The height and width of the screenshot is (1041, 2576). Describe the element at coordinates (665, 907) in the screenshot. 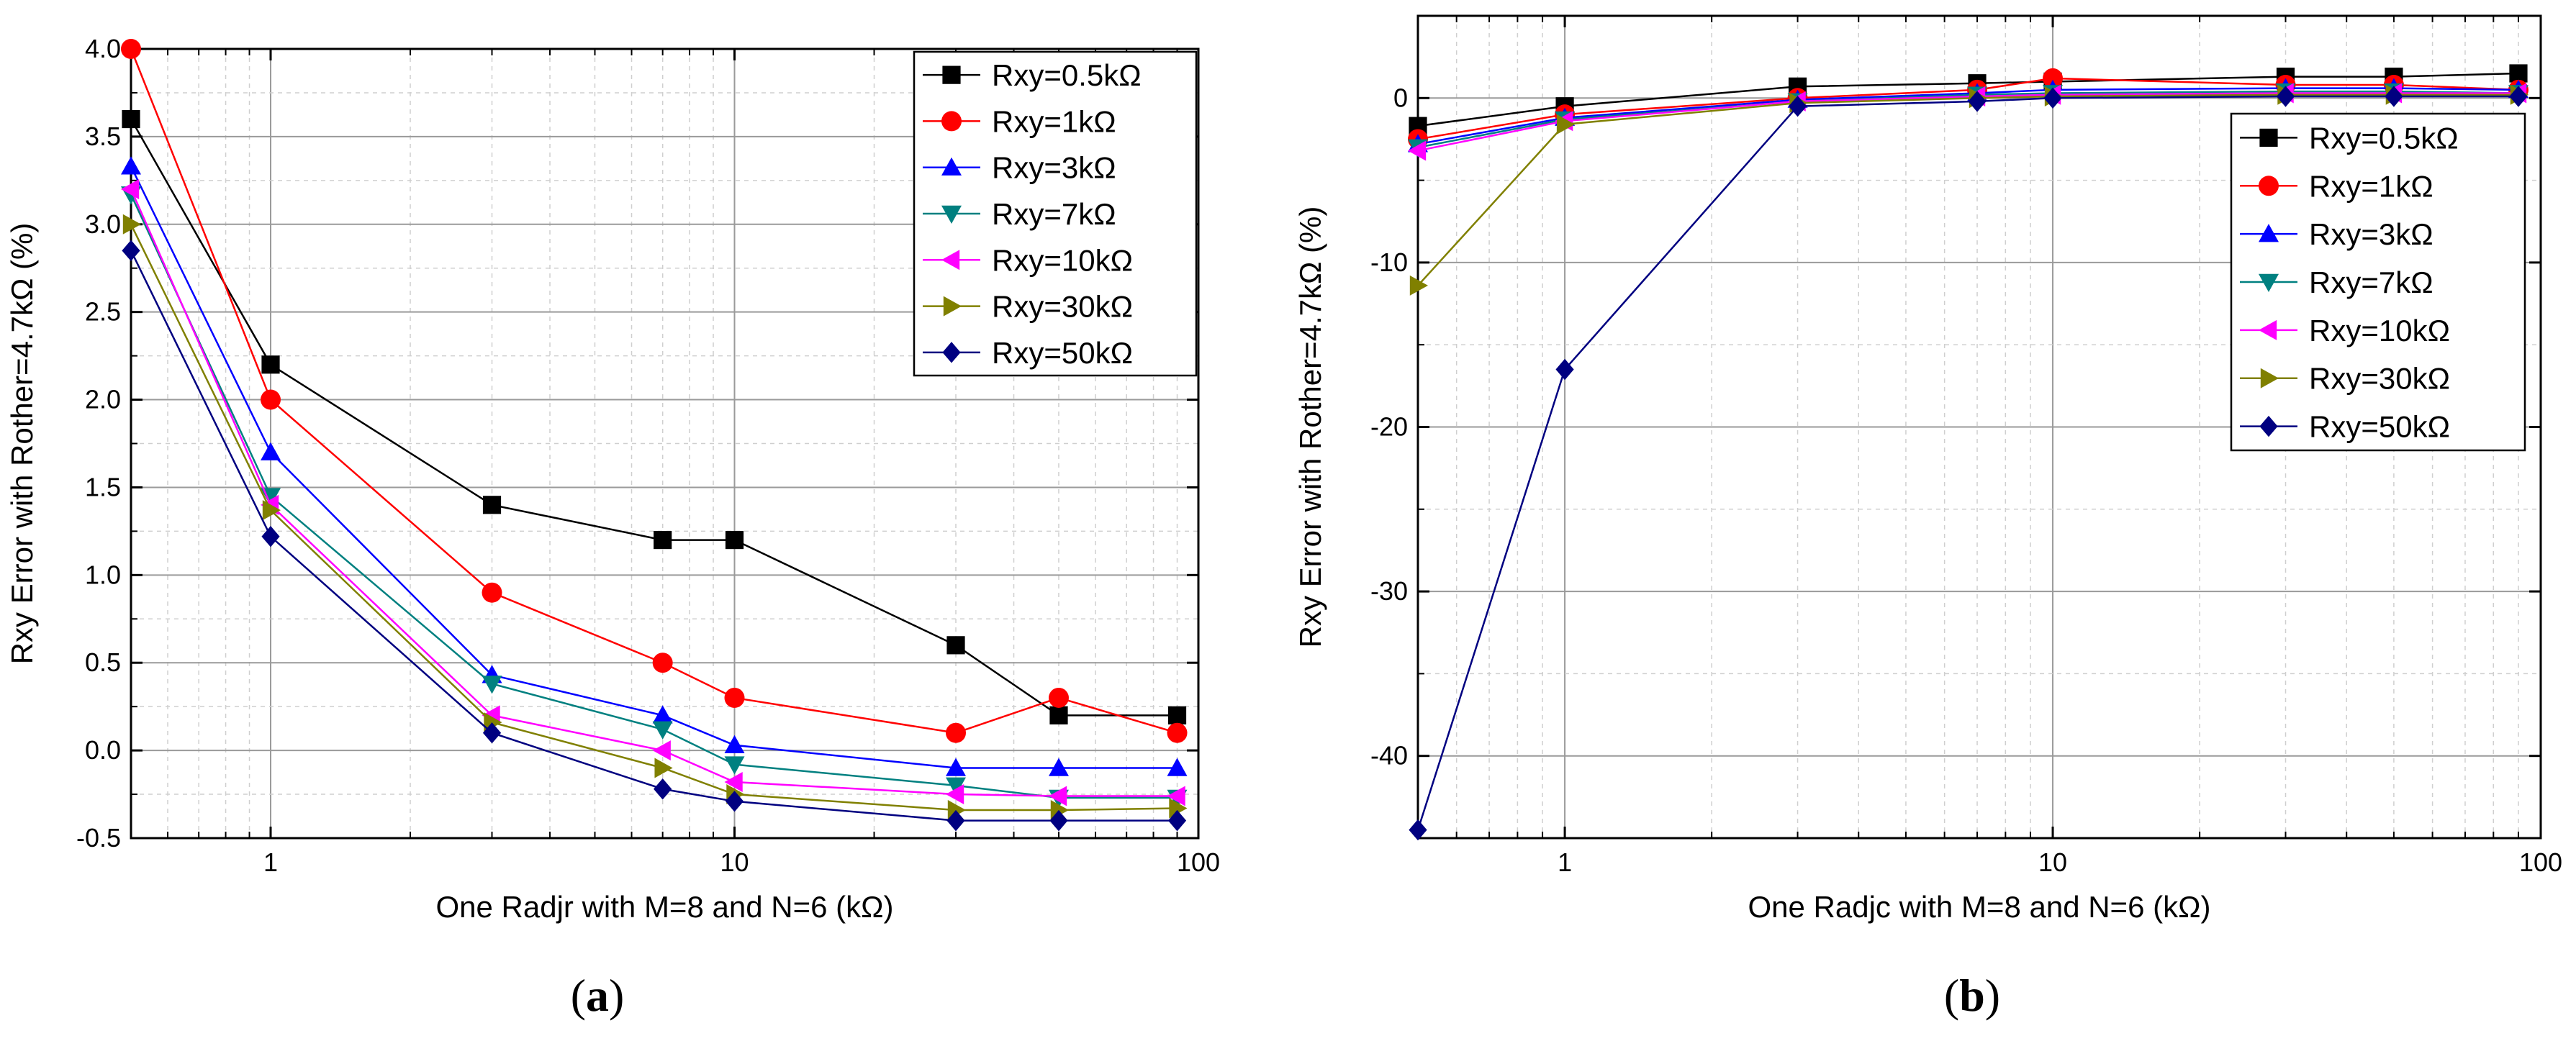

I see `x-axis-title: One Radjr with M=8 and N=6 (kΩ)` at that location.